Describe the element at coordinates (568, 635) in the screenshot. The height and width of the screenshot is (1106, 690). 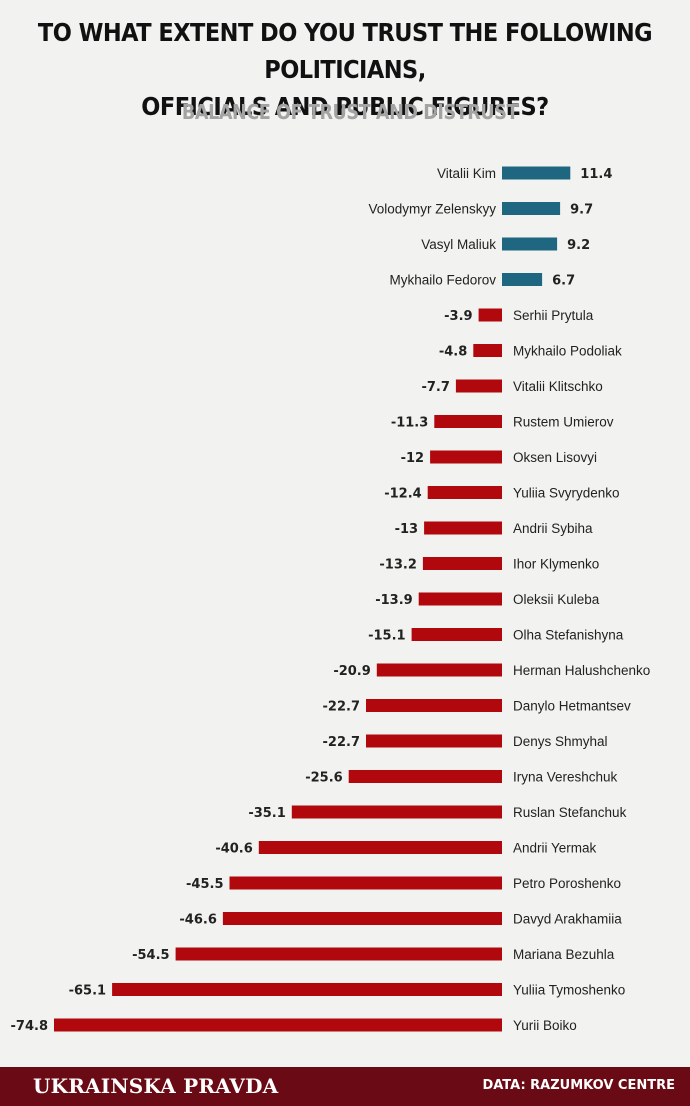
I see `category-label-14: Olha Stefanishyna` at that location.